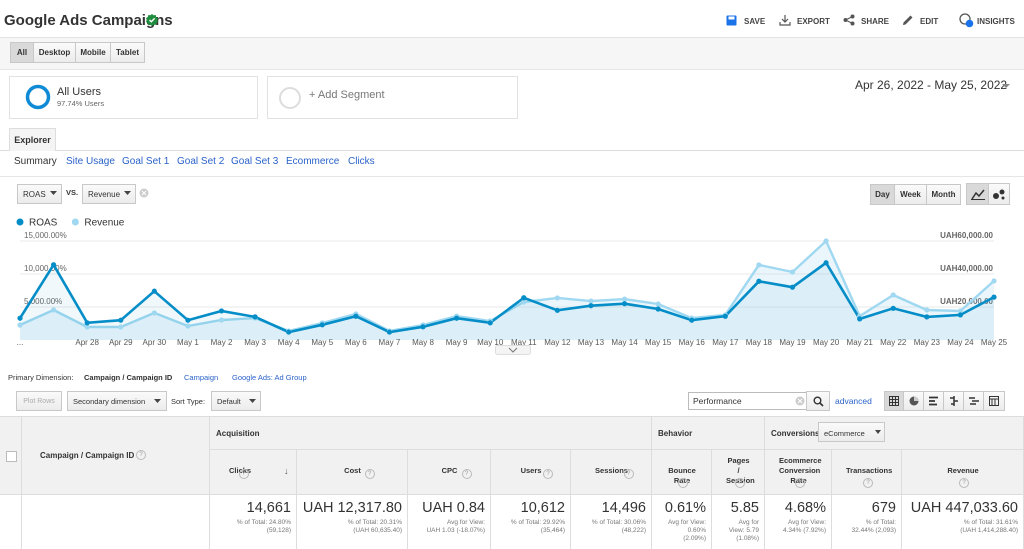 This screenshot has height=549, width=1024. Describe the element at coordinates (127, 52) in the screenshot. I see `device-tab: Tablet` at that location.